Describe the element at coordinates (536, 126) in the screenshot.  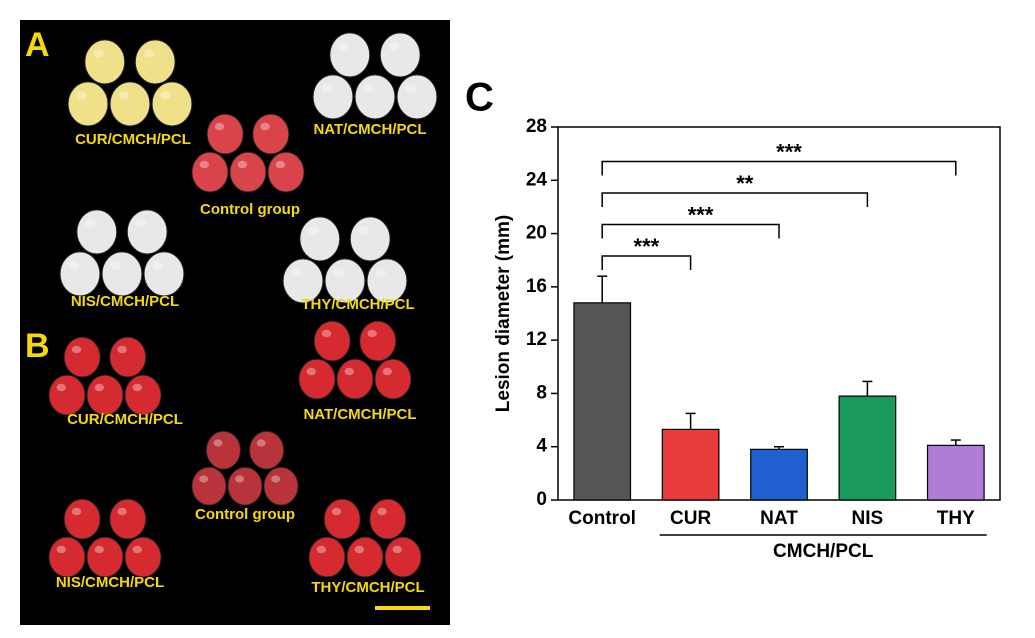
I see `y-tick-label: 28` at that location.